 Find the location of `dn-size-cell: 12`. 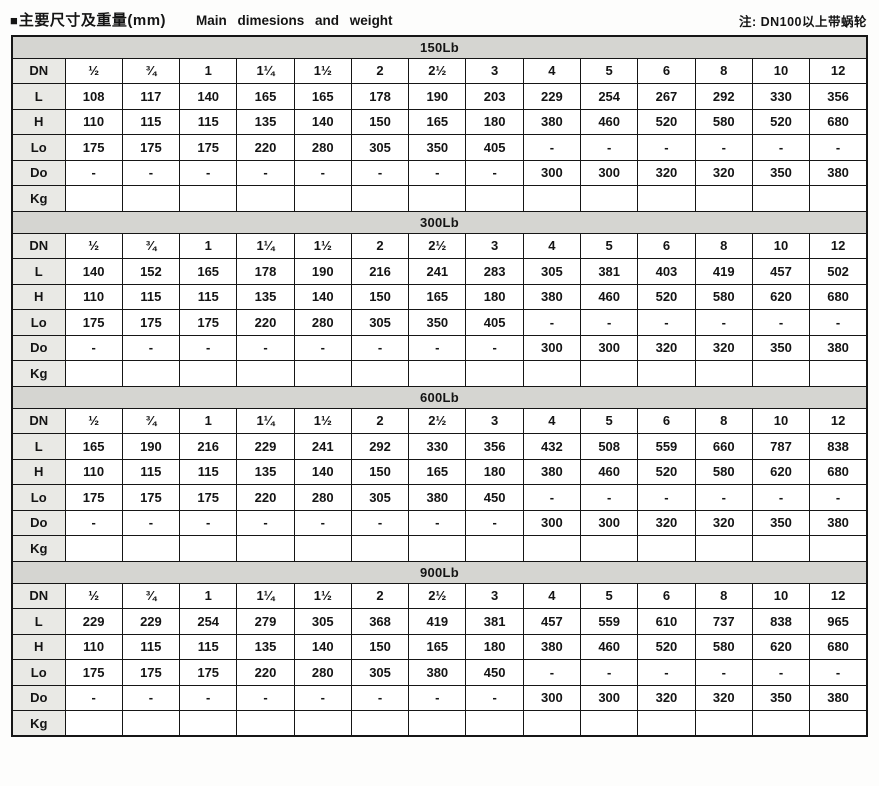

dn-size-cell: 12 is located at coordinates (838, 70).